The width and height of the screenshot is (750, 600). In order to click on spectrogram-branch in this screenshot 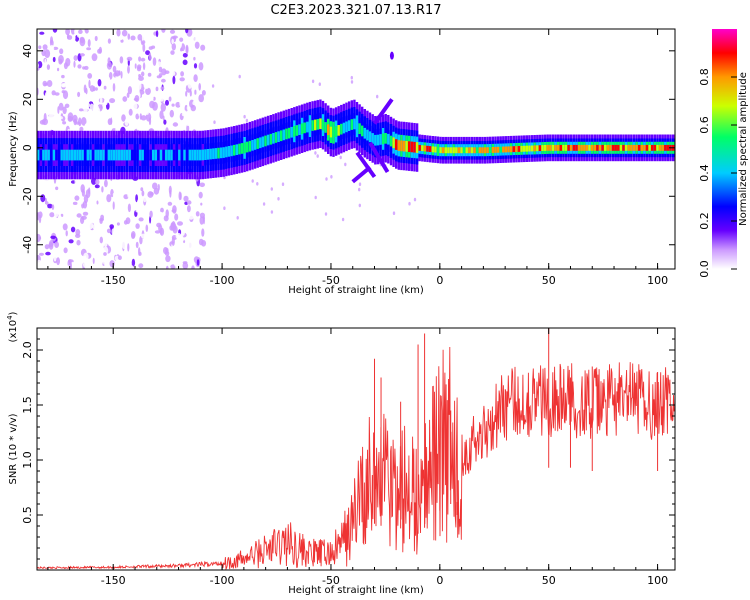, I will do `click(361, 174)`.